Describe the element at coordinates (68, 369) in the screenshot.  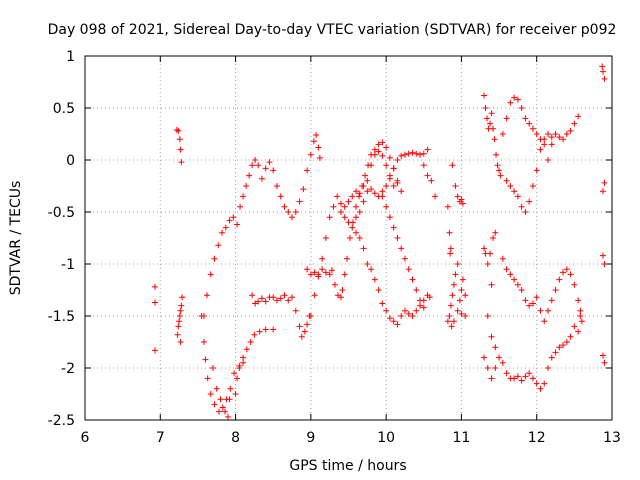
I see `y-tick-label: -2` at that location.